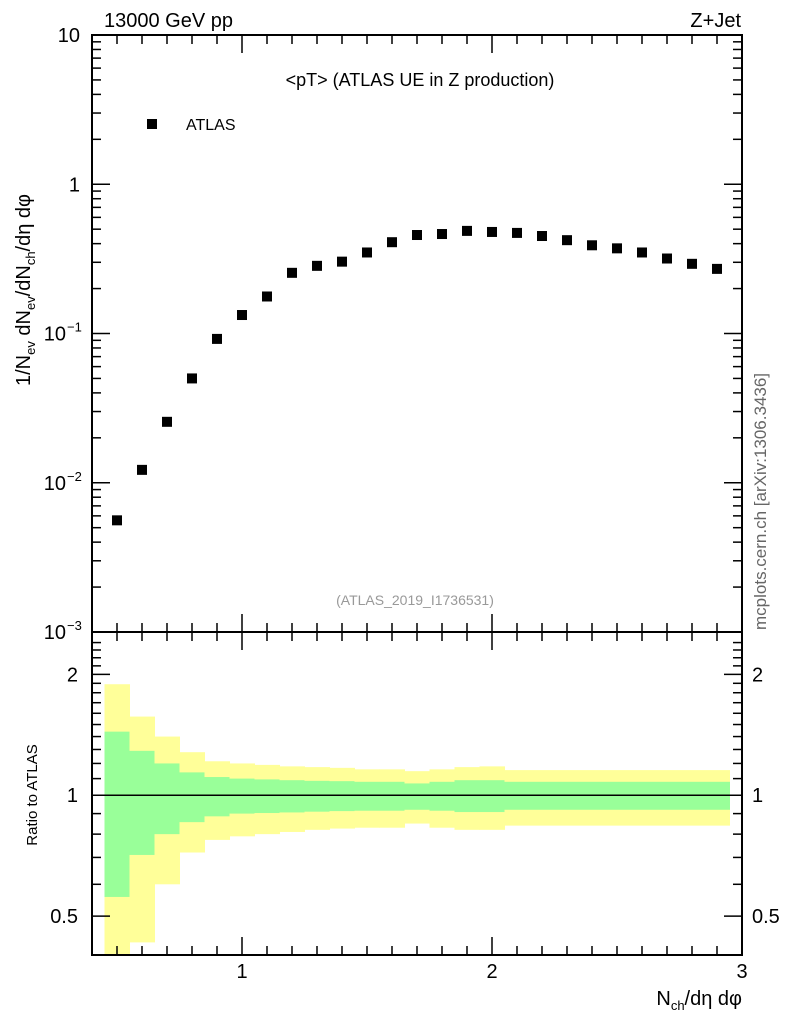 This screenshot has width=786, height=1029. I want to click on ratio-y-tick-label-left: 2, so click(72, 675).